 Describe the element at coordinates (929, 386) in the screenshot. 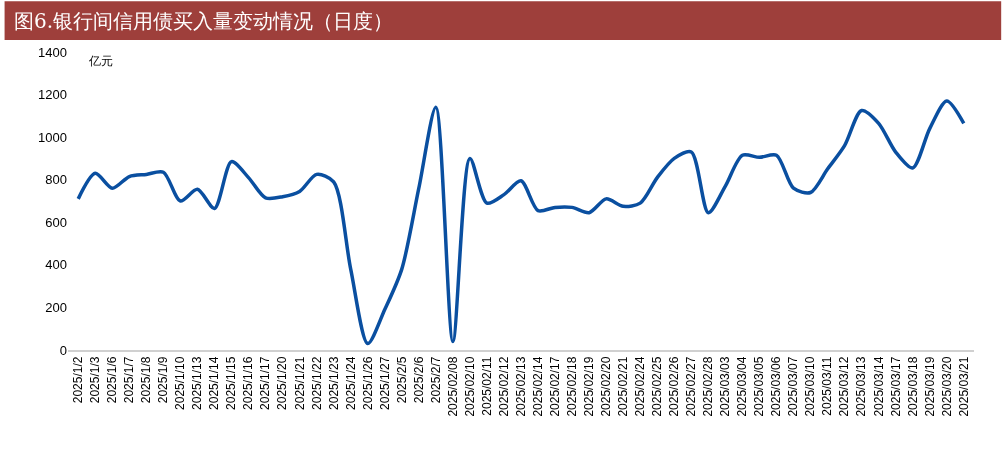

I see `x-tick-label: 2025/03/19` at that location.